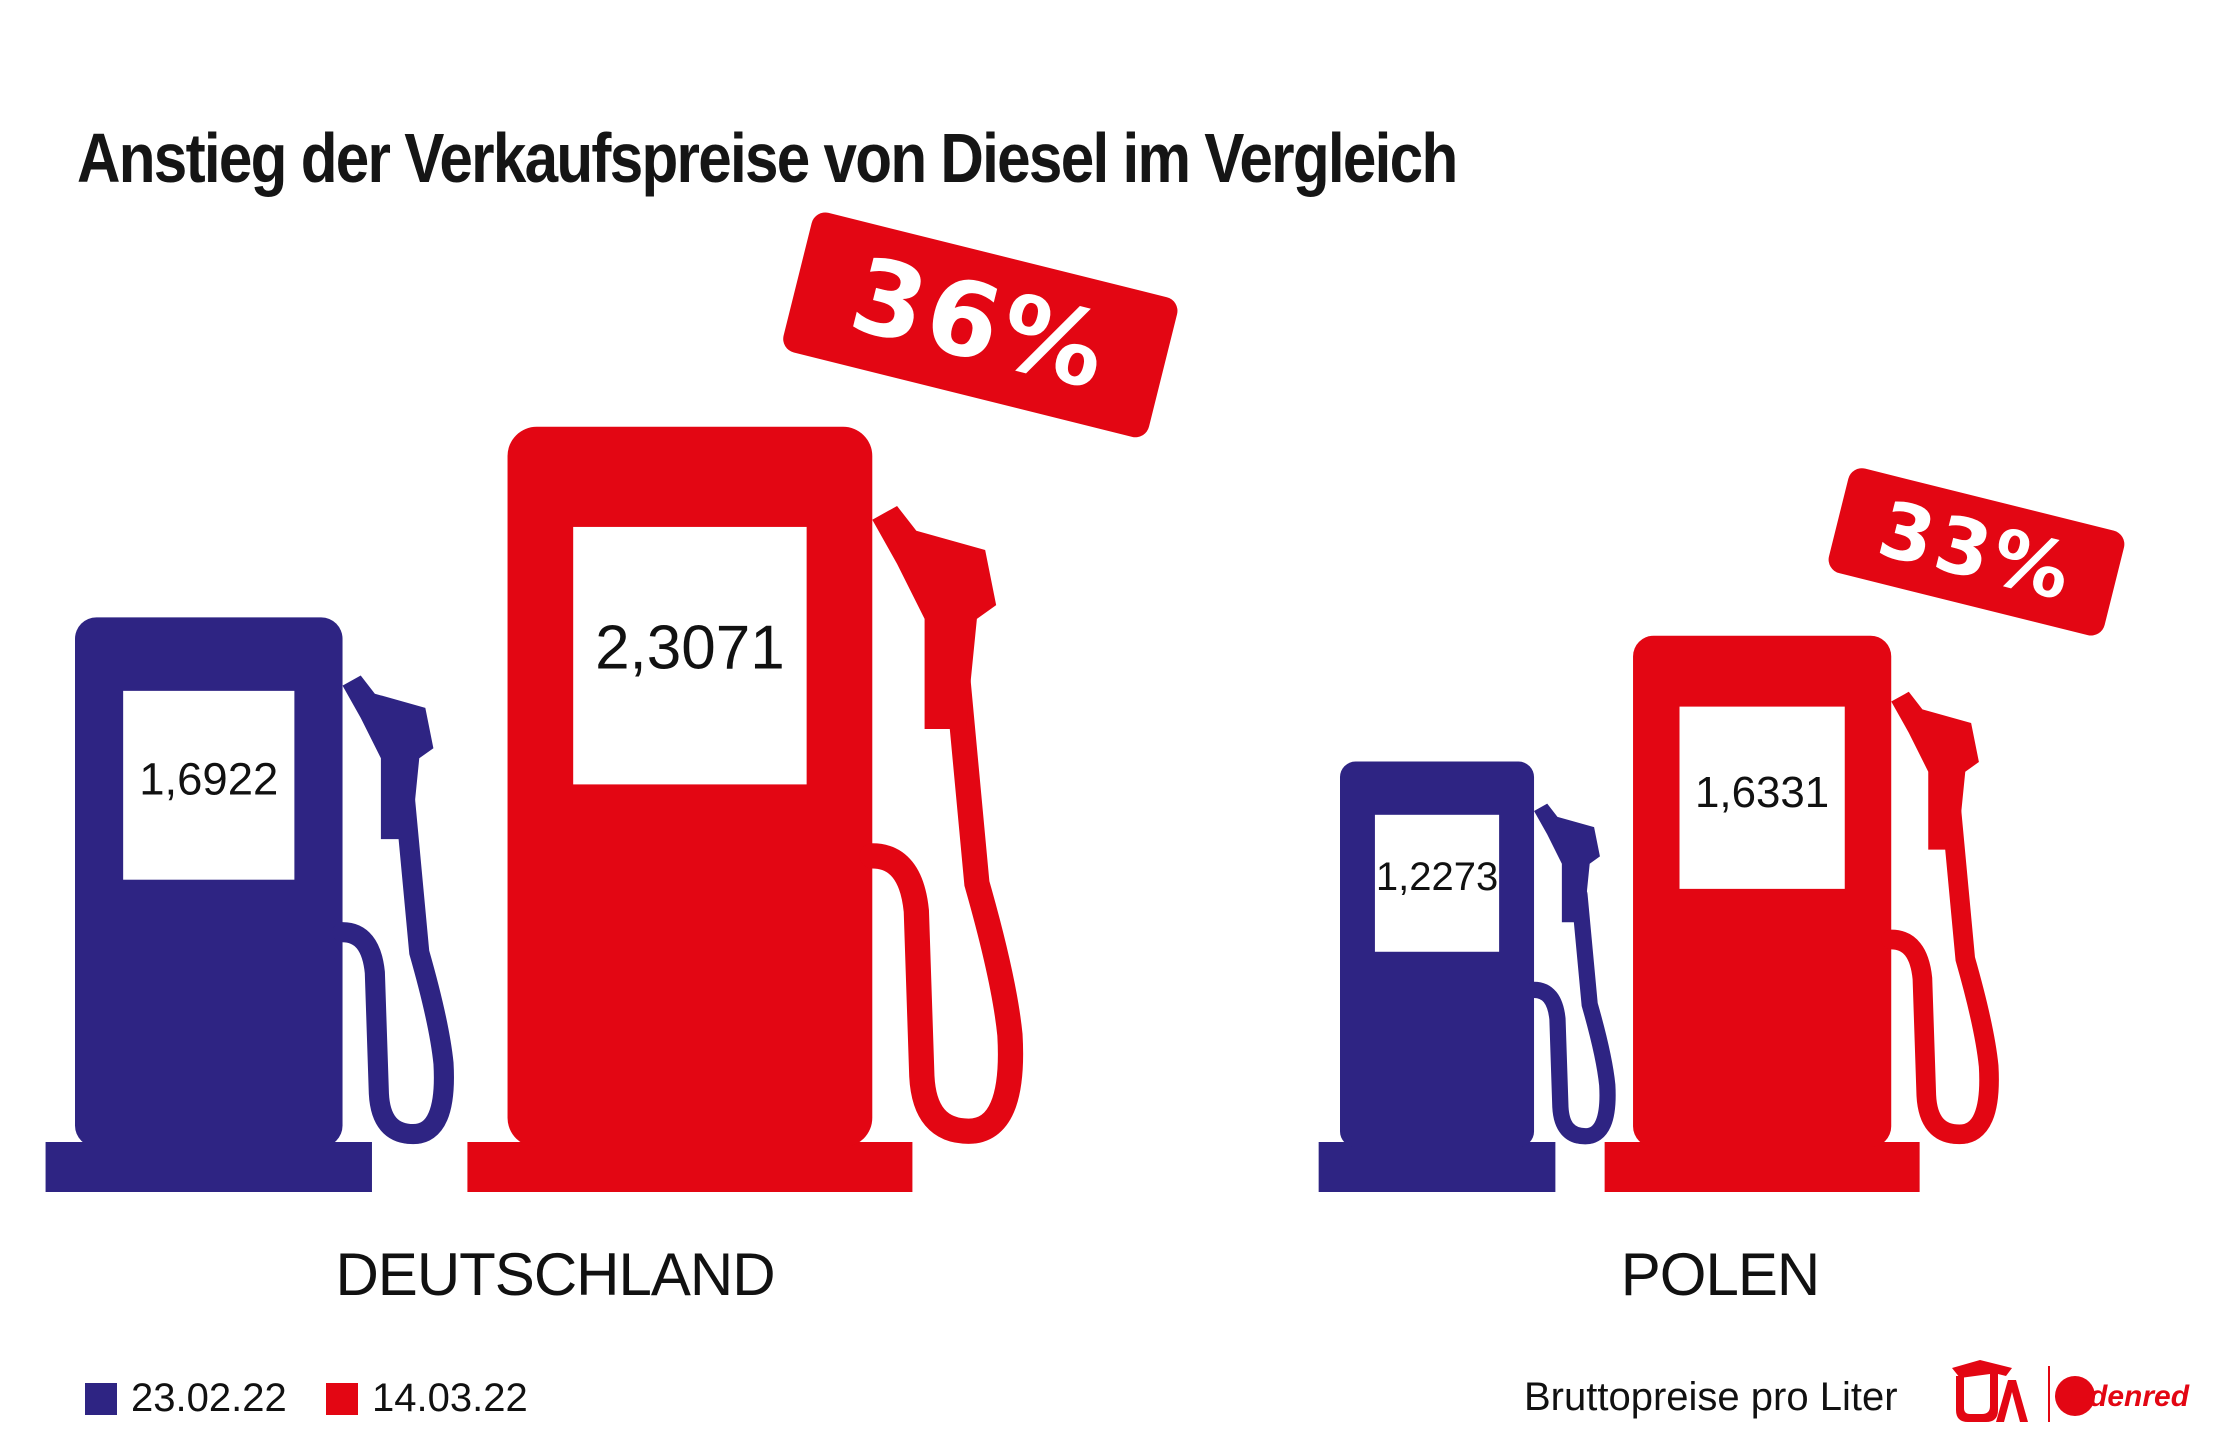  I want to click on increase-tag: 33%, so click(1976, 552).